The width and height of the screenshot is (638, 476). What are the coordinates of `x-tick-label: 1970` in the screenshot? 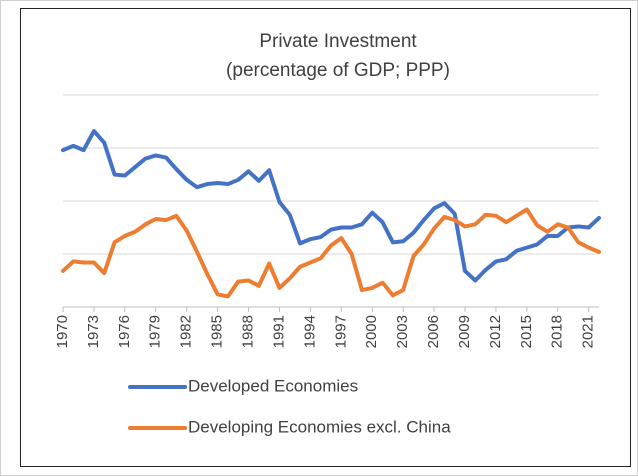 It's located at (62, 331).